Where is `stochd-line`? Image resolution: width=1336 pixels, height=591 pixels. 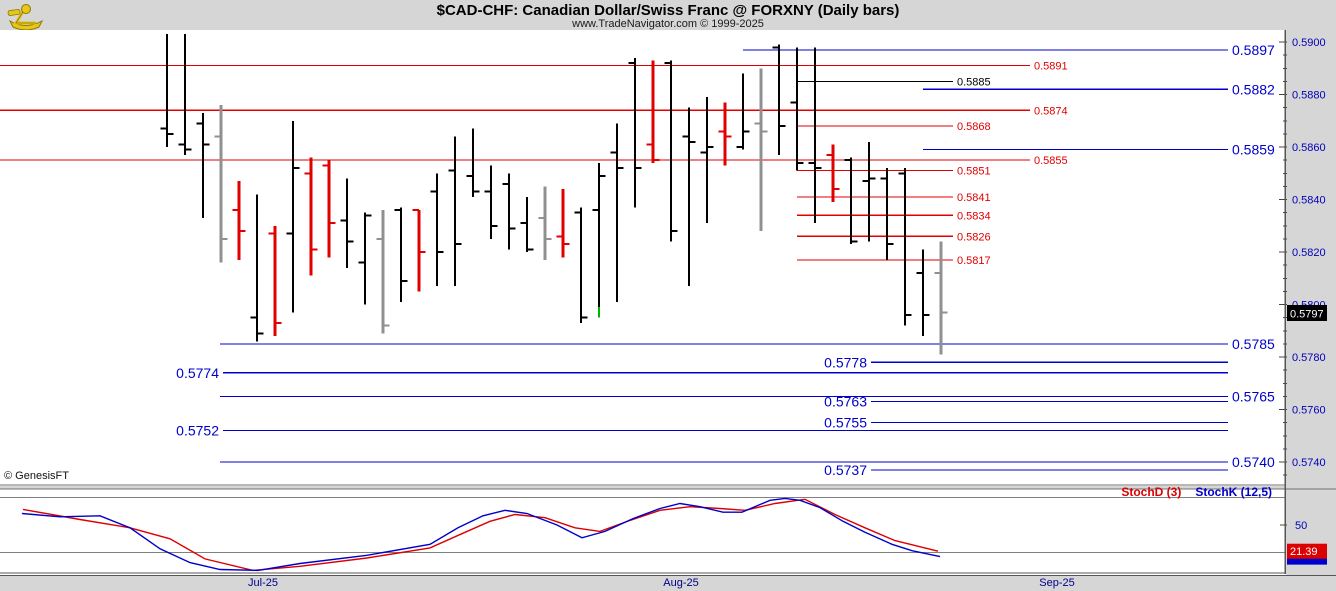 stochd-line is located at coordinates (480, 535).